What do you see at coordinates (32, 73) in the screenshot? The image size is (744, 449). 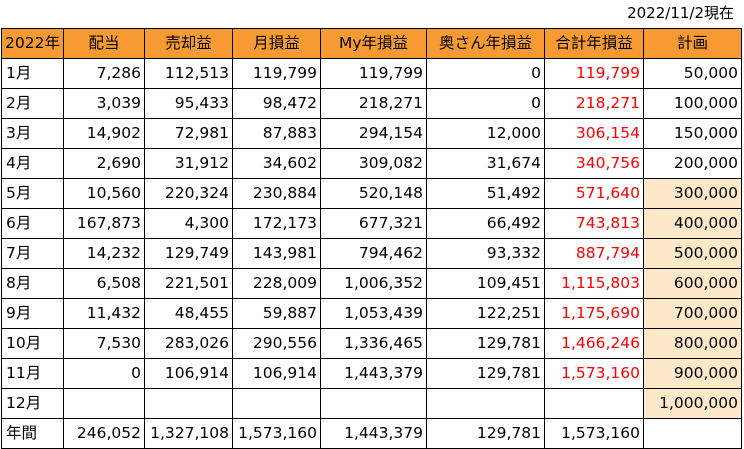 I see `month-cell: 1月` at bounding box center [32, 73].